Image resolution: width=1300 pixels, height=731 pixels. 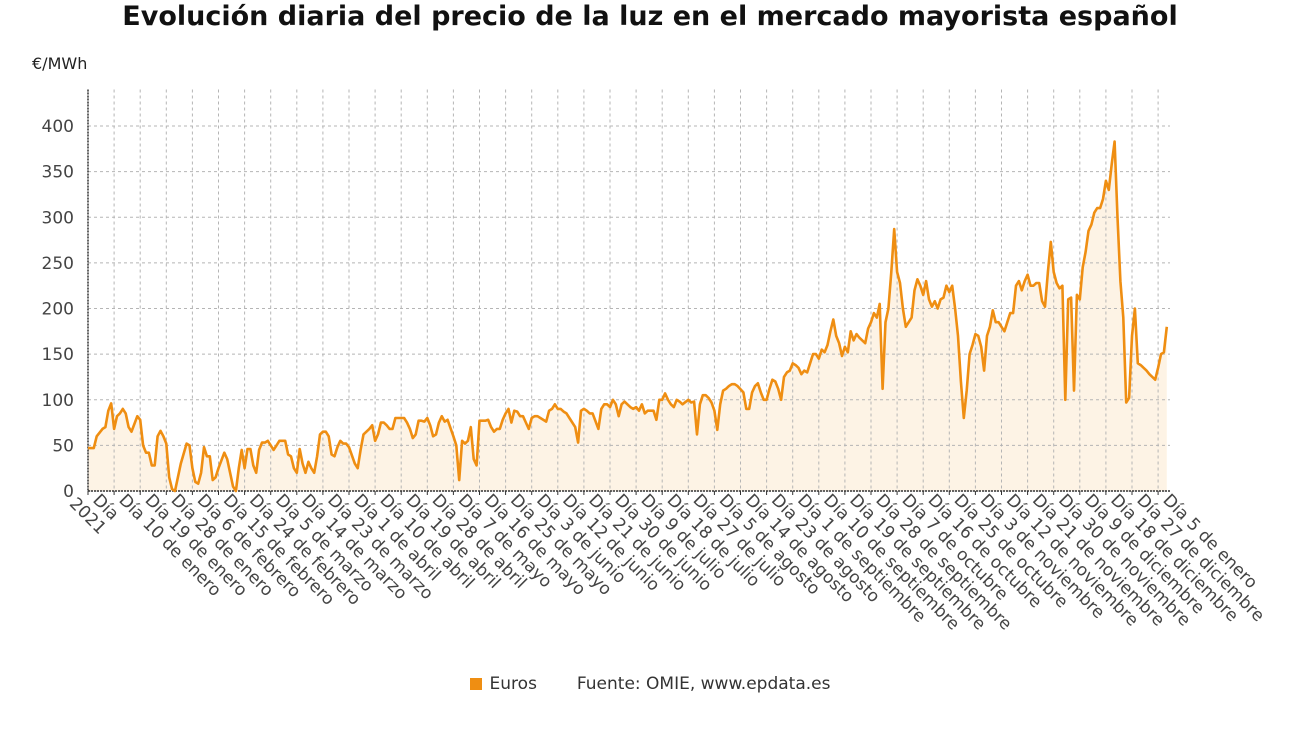 I want to click on y-tick-label: 400, so click(x=58, y=127).